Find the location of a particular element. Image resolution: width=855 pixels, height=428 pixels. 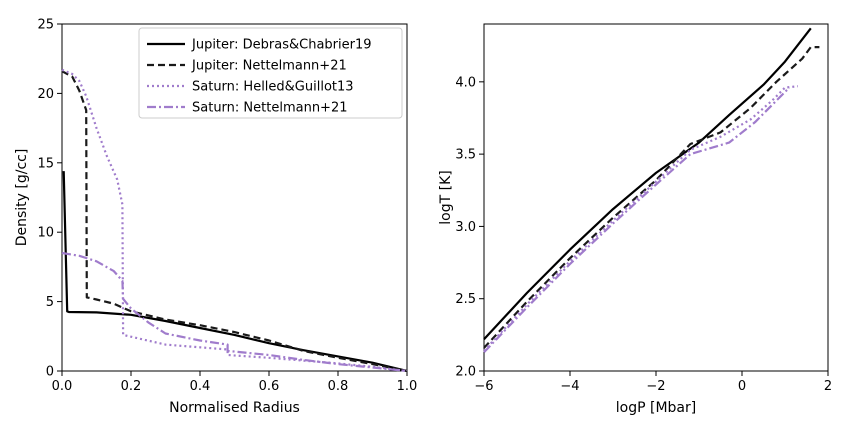

tp-x-ticks: −6 −4 −2 0 2 is located at coordinates (653, 382).